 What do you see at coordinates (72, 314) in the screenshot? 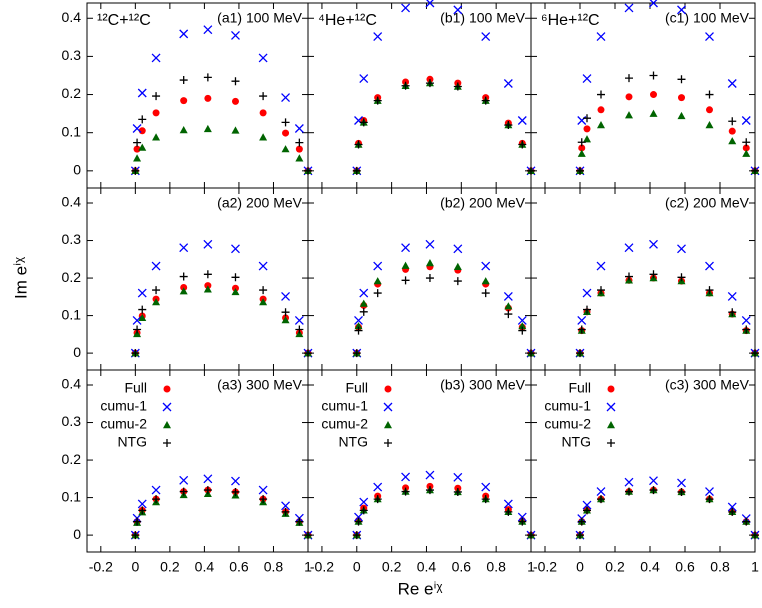
I see `y-tick-label: 0.1` at bounding box center [72, 314].